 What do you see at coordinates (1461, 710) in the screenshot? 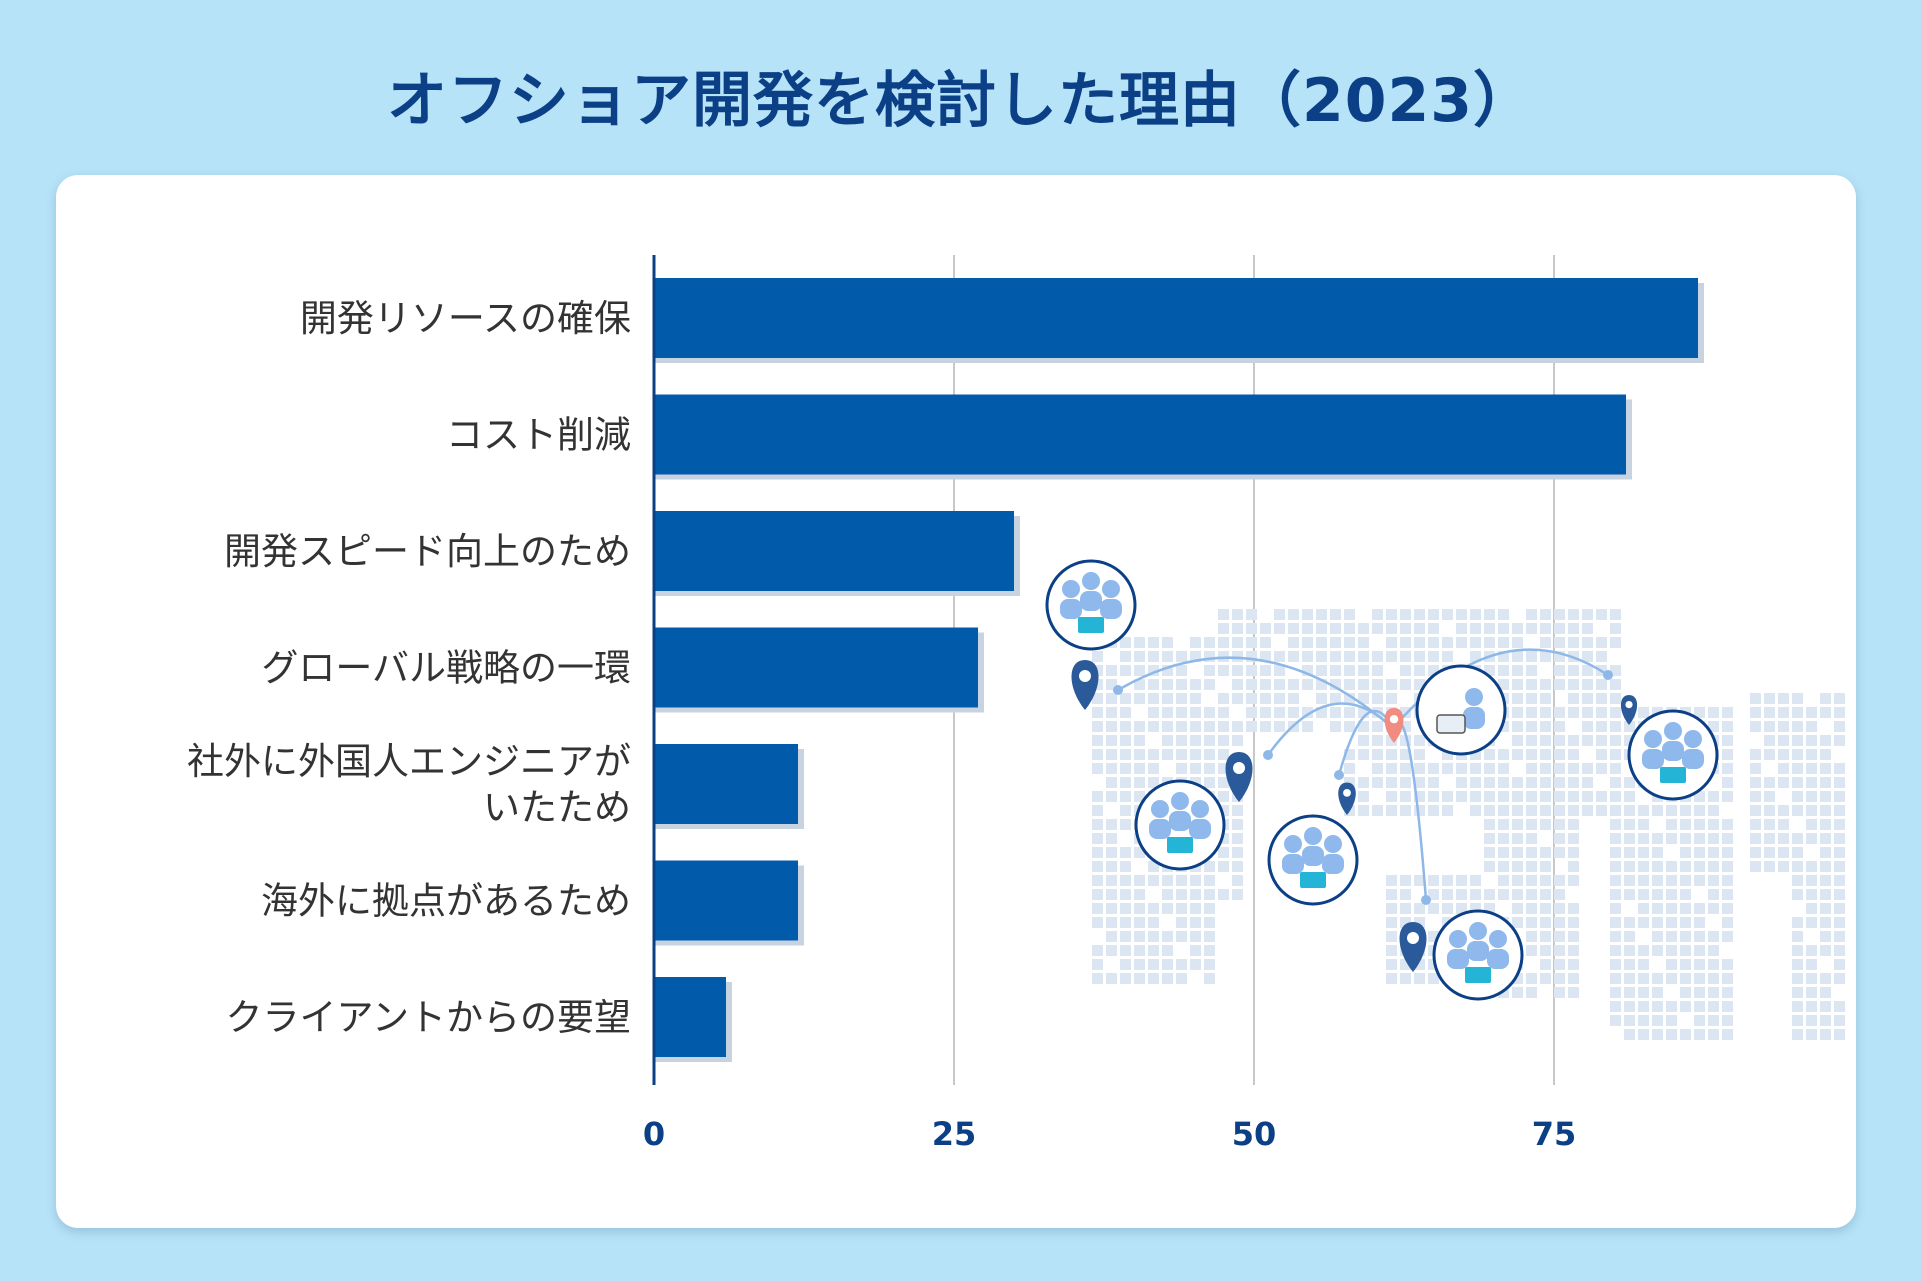
I see `support-agent-icon` at bounding box center [1461, 710].